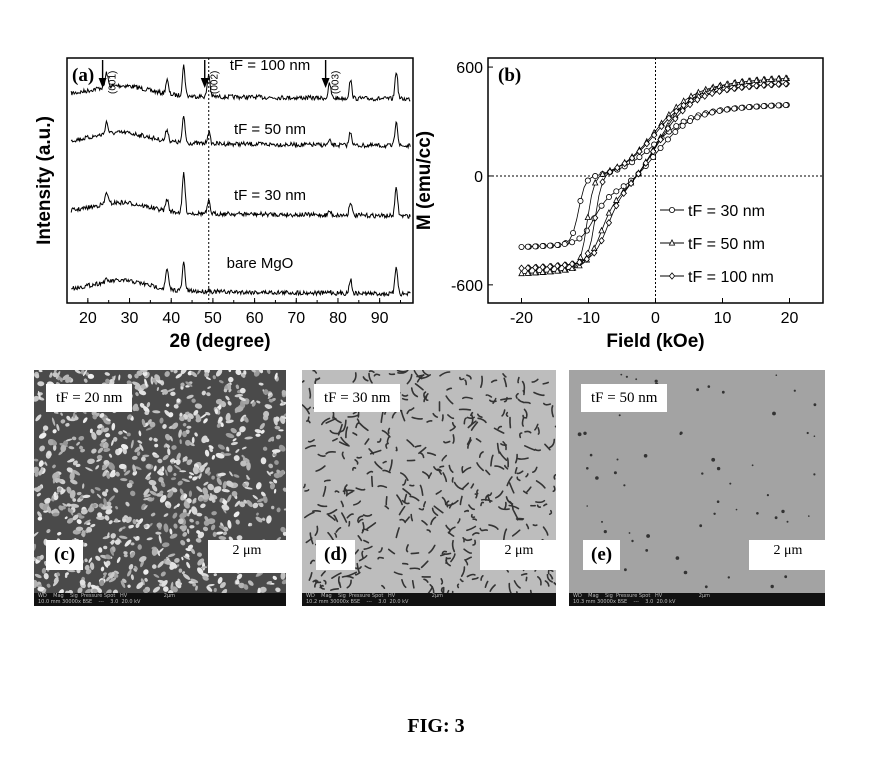  What do you see at coordinates (790, 318) in the screenshot?
I see `mh-x-tick-label: 20` at bounding box center [790, 318].